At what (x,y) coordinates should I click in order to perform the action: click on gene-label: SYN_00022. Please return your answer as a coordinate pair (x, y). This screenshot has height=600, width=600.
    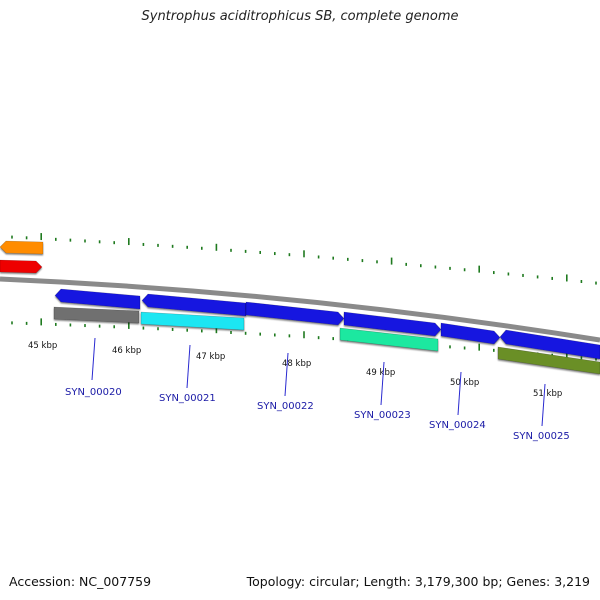
    Looking at the image, I should click on (285, 406).